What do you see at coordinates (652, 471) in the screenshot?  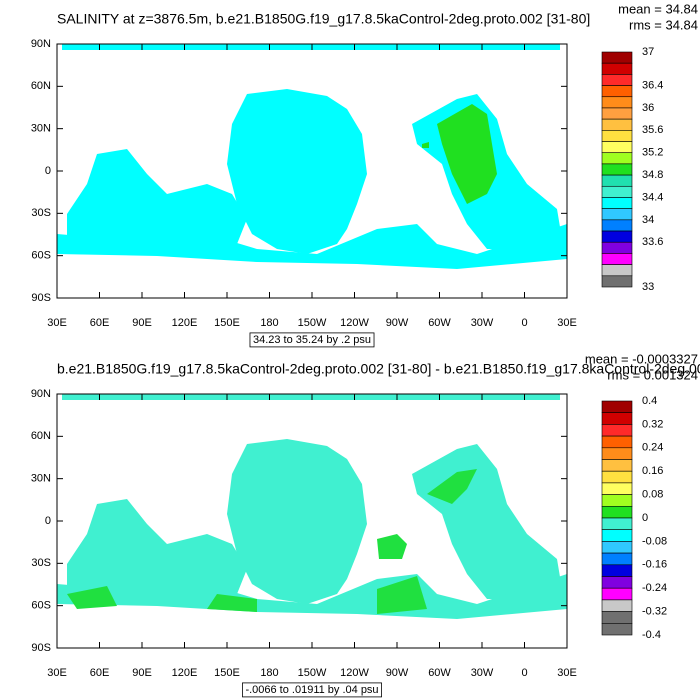 I see `colorbar-label: 0.16` at bounding box center [652, 471].